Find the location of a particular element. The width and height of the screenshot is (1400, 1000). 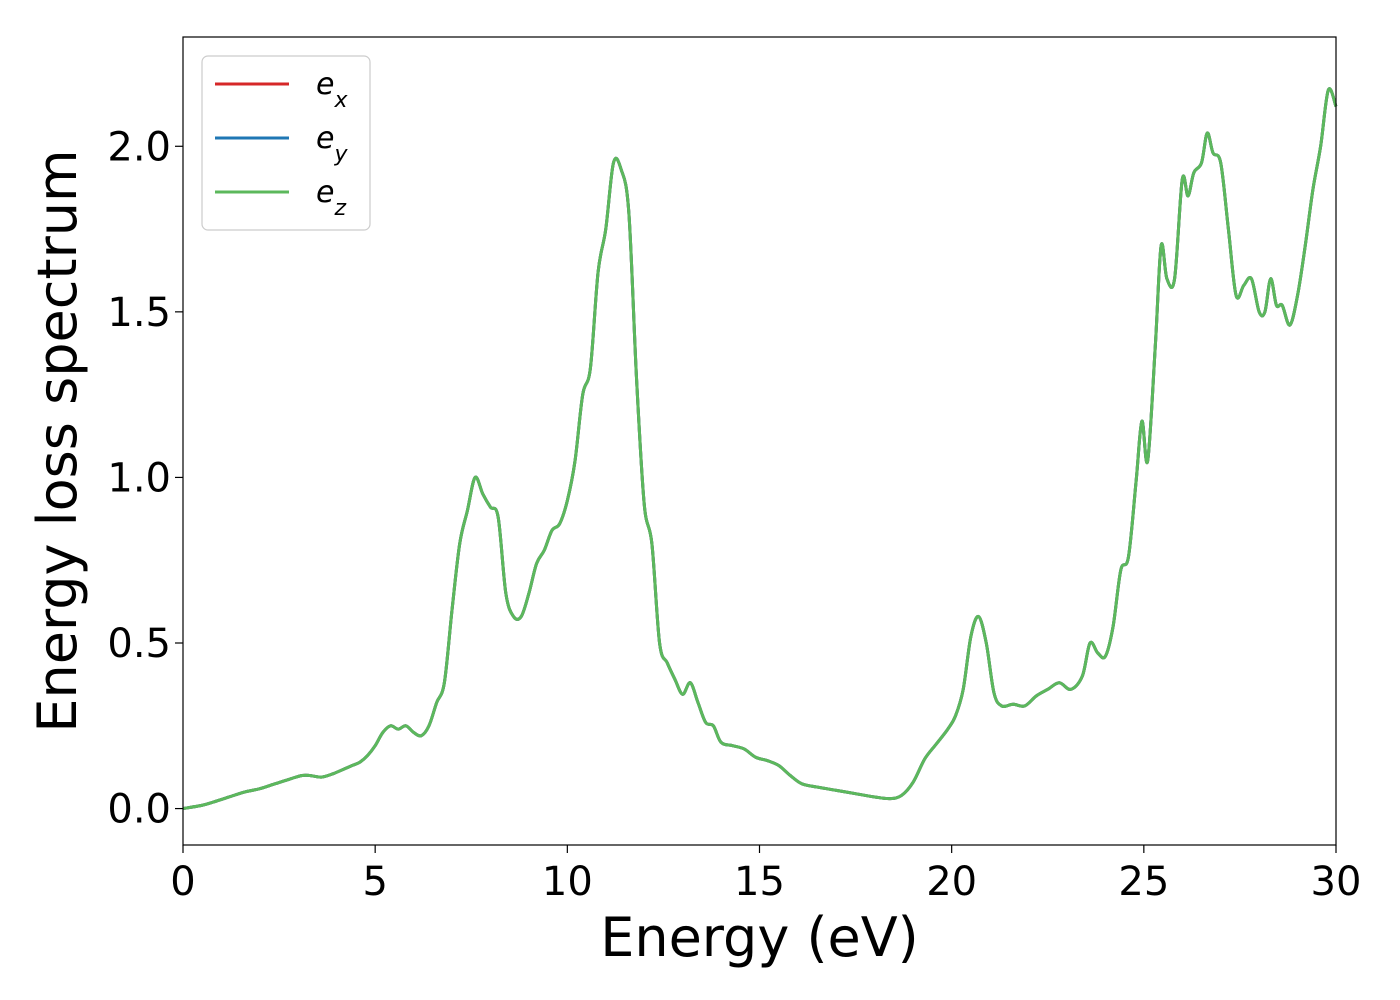

y-axis: 0.0 0.5 1.0 1.5 2.0 is located at coordinates (145, 478).